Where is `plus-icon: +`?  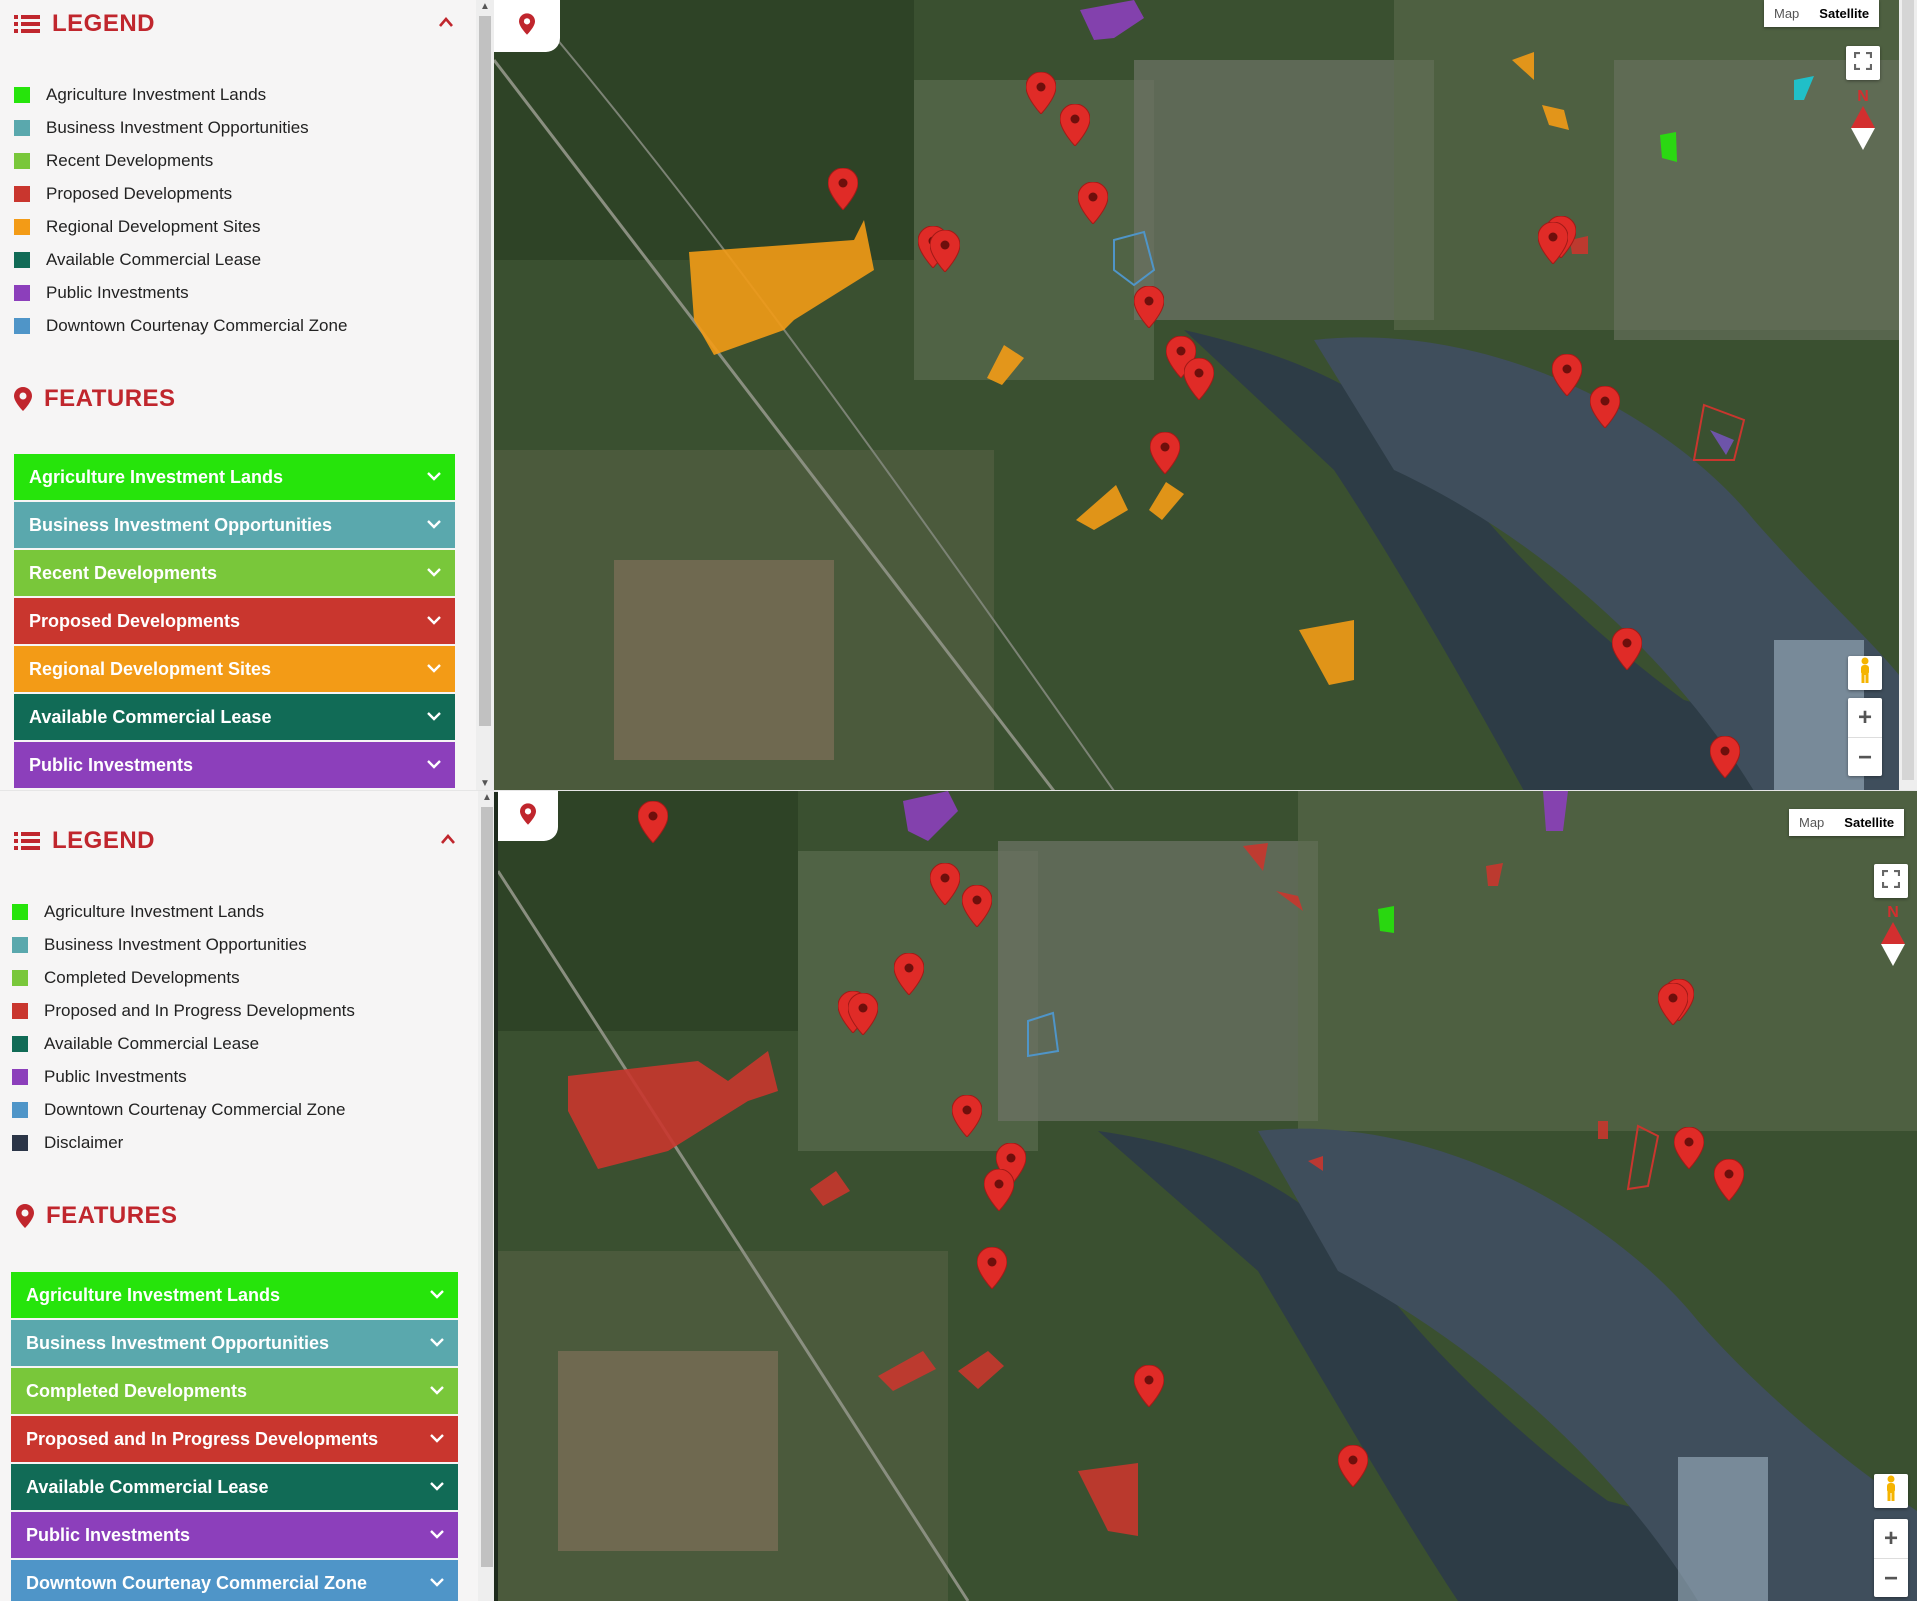 plus-icon: + is located at coordinates (1890, 1538).